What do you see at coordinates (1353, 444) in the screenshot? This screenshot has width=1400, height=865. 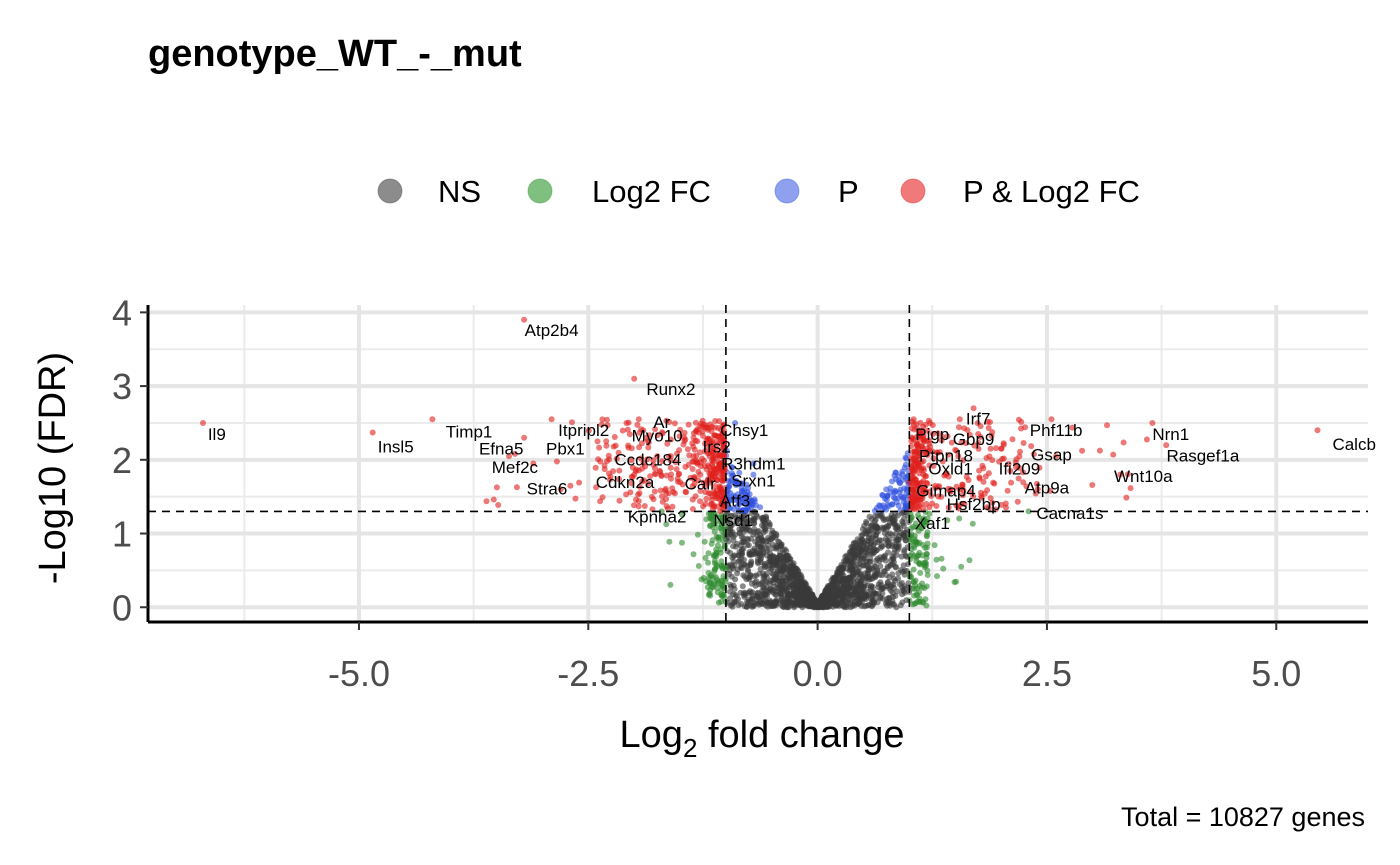 I see `gene-label: Calcb` at bounding box center [1353, 444].